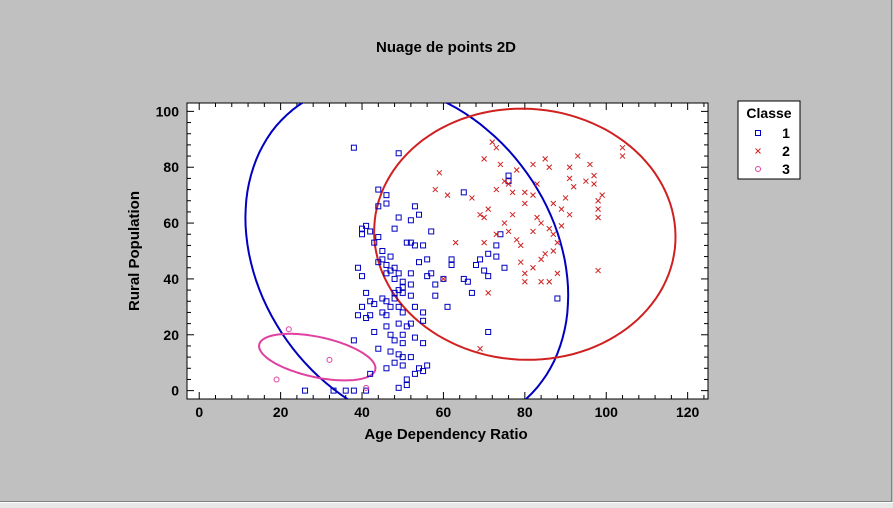 This screenshot has width=893, height=508. Describe the element at coordinates (446, 505) in the screenshot. I see `window-bottom-border` at that location.